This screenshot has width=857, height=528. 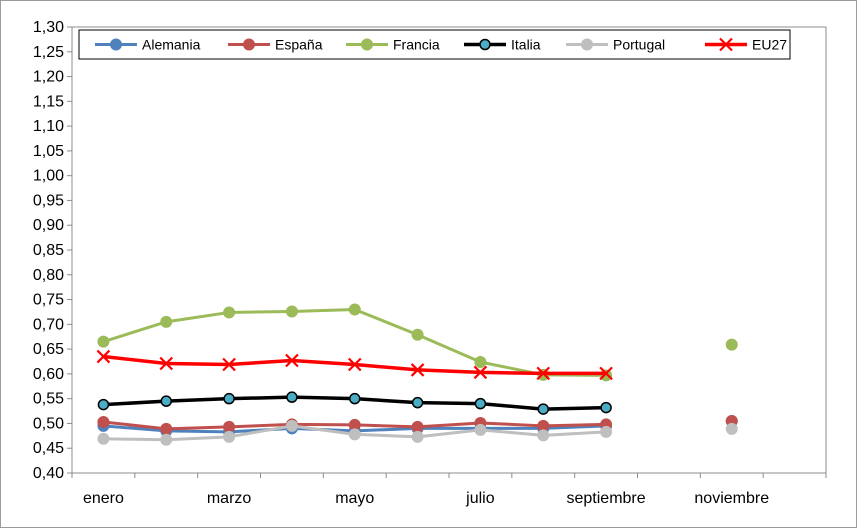 What do you see at coordinates (726, 44) in the screenshot?
I see `legend-marker-eu27` at bounding box center [726, 44].